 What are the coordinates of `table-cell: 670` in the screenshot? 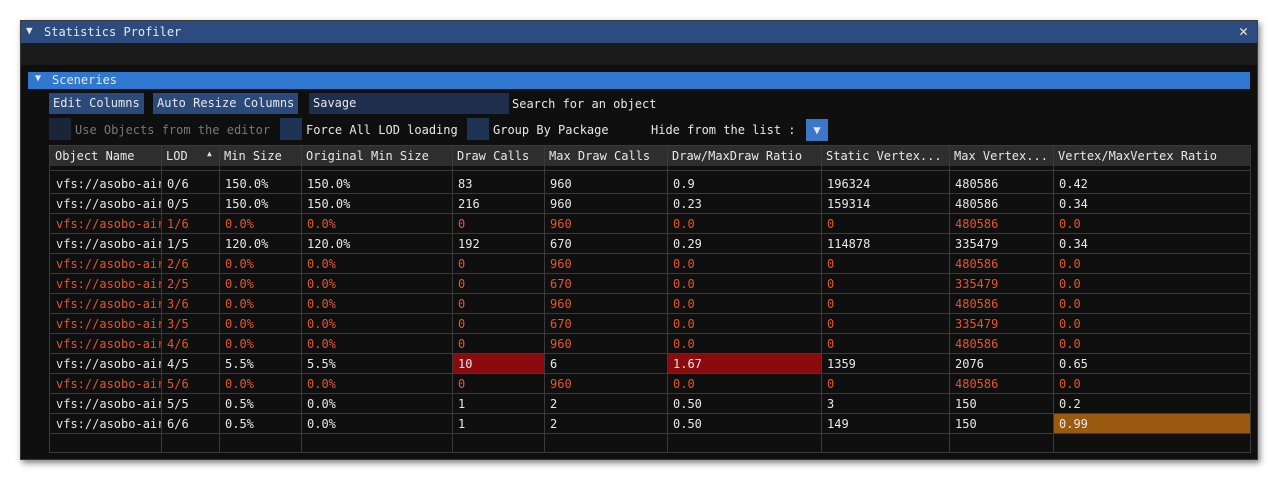 It's located at (561, 324).